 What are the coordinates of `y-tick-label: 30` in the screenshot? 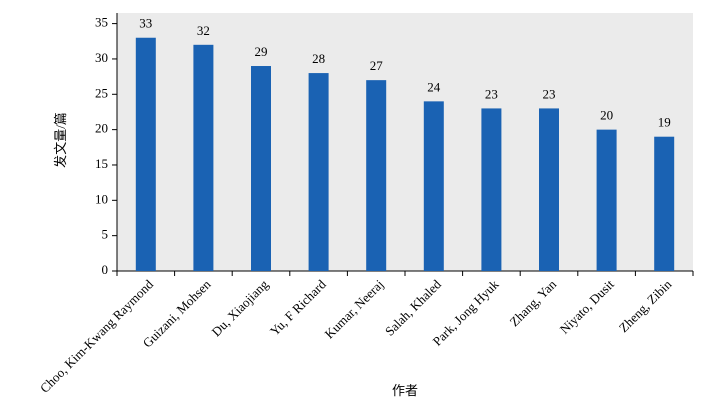 It's located at (101, 57).